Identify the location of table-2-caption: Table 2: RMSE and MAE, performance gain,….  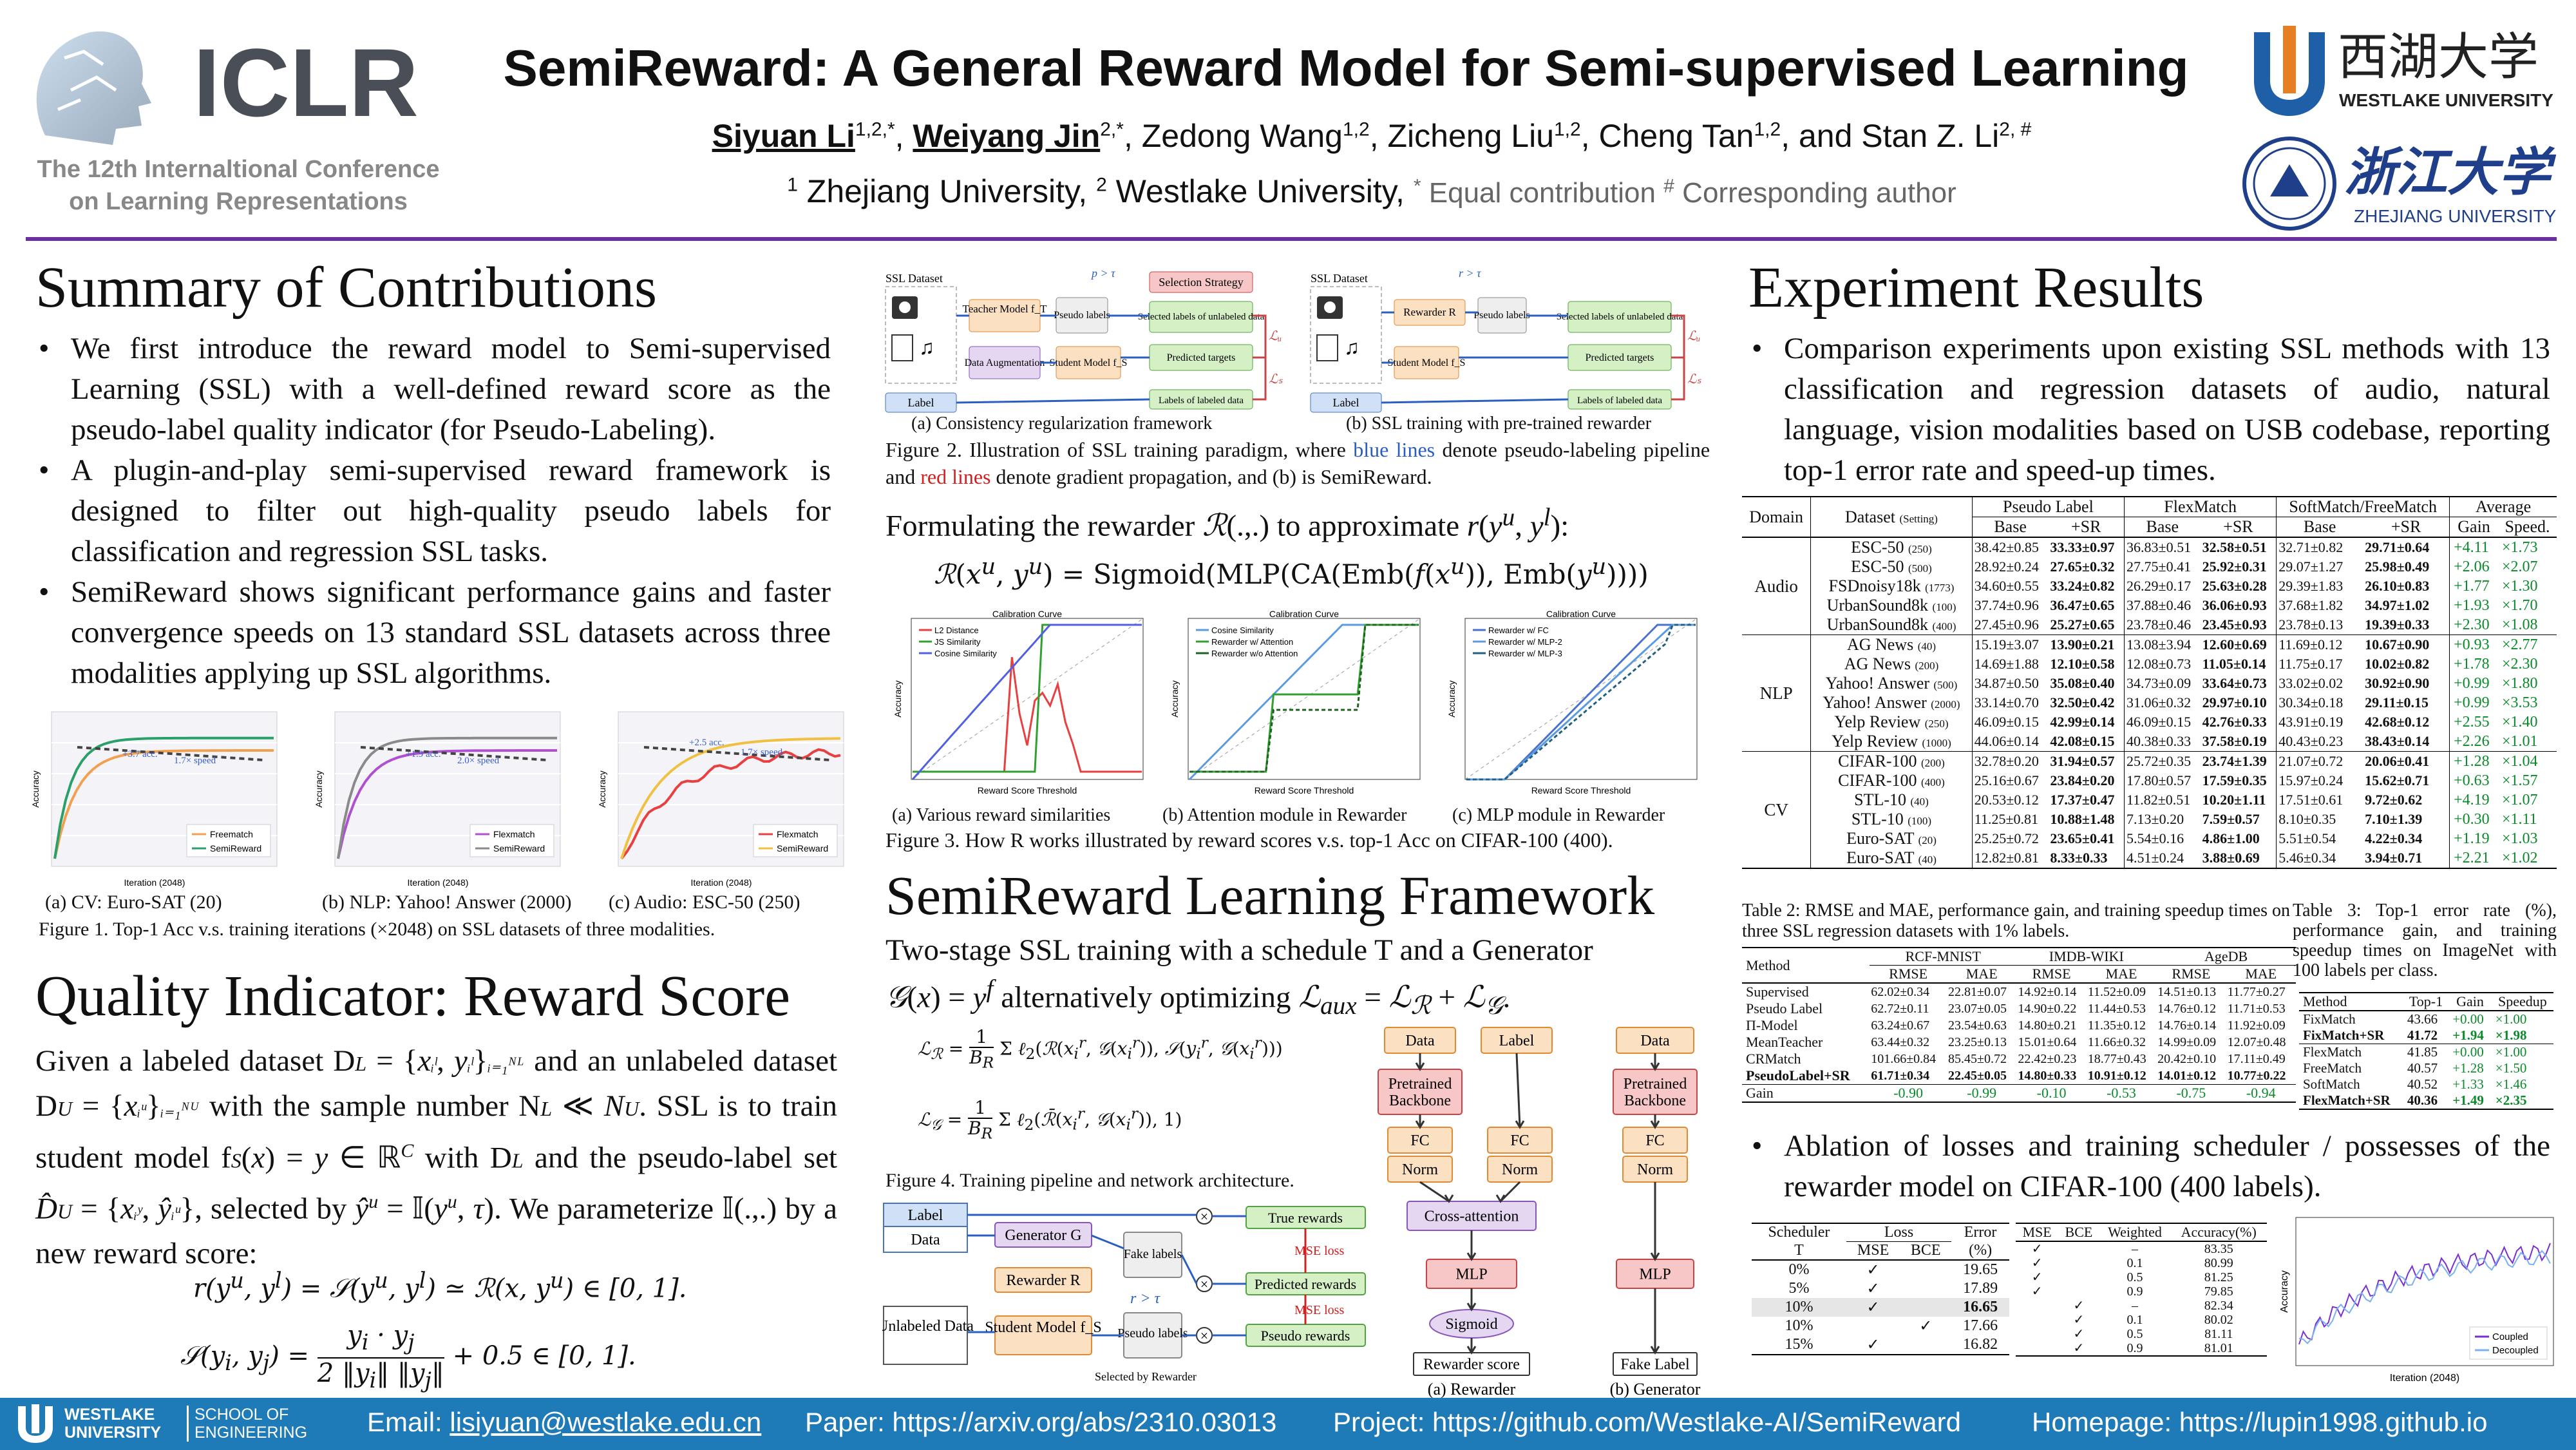
(2019, 921).